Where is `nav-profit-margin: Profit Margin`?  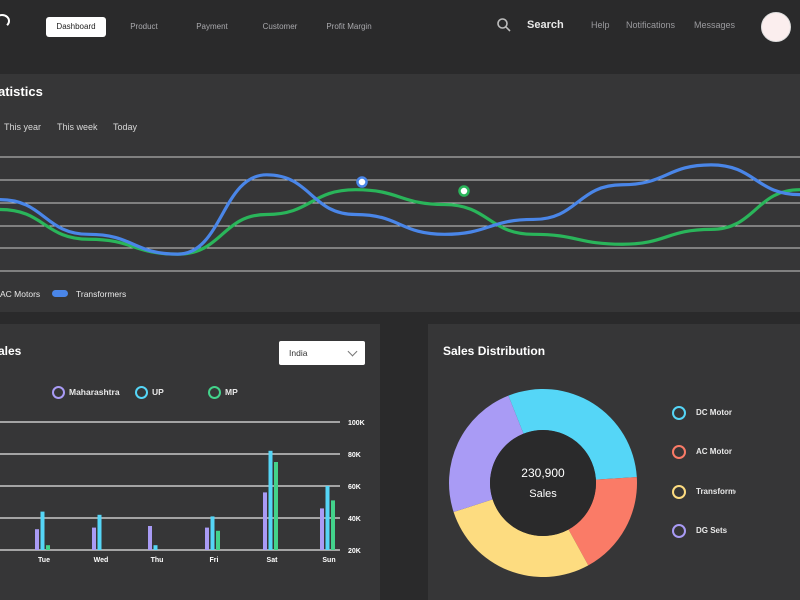 nav-profit-margin: Profit Margin is located at coordinates (349, 26).